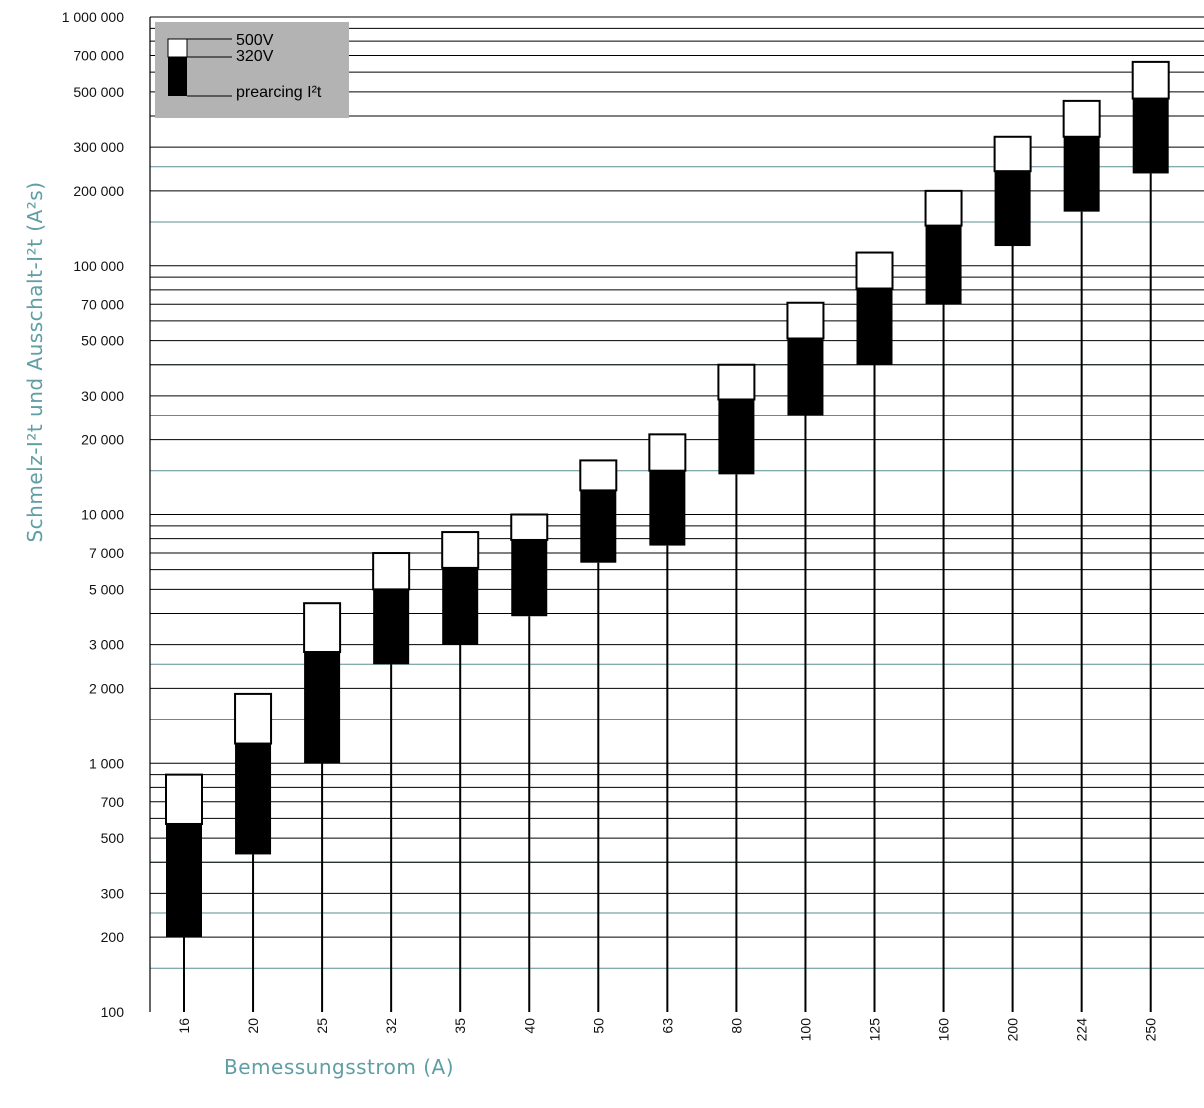 The width and height of the screenshot is (1204, 1108). What do you see at coordinates (113, 838) in the screenshot?
I see `y-tick-label: 500` at bounding box center [113, 838].